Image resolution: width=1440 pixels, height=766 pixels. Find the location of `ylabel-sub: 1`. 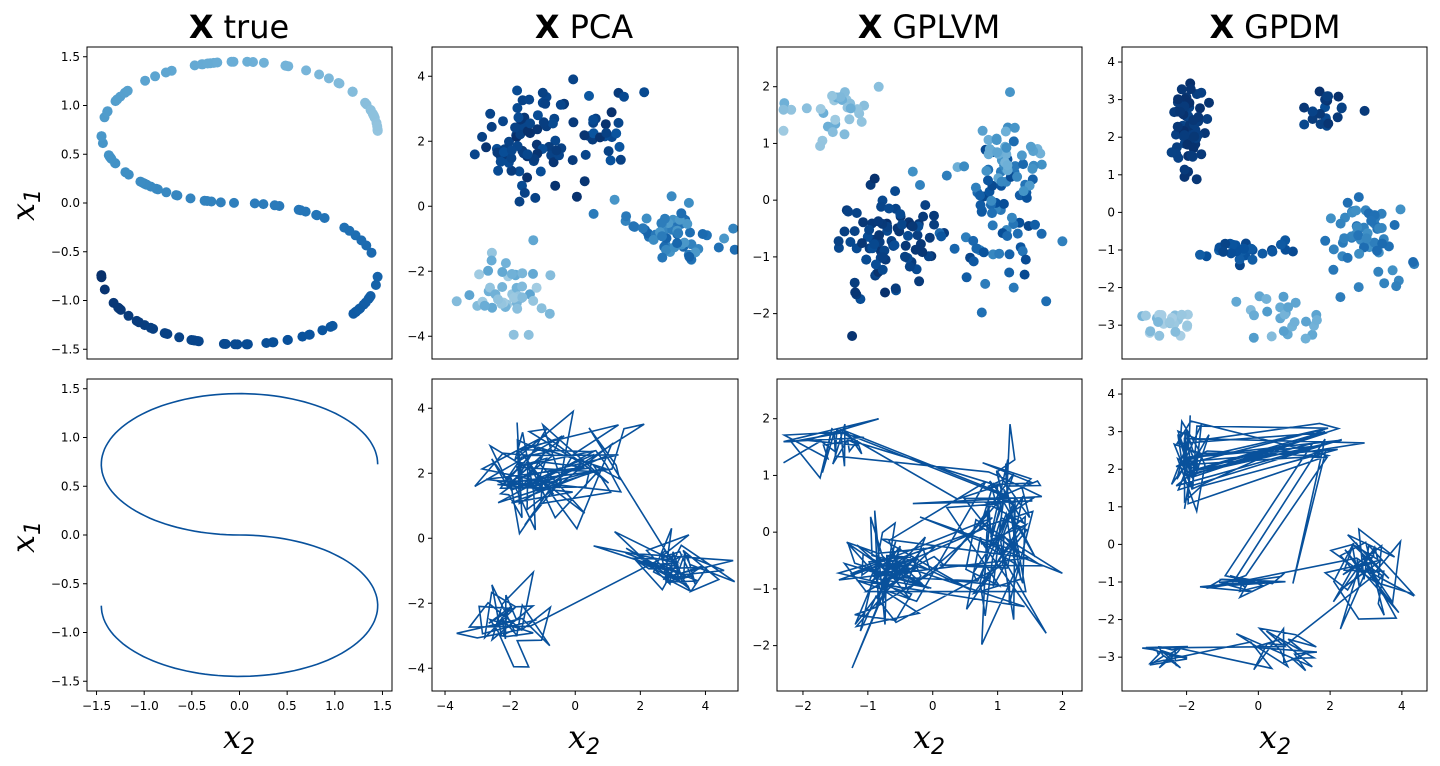

ylabel-sub: 1 is located at coordinates (33, 196).